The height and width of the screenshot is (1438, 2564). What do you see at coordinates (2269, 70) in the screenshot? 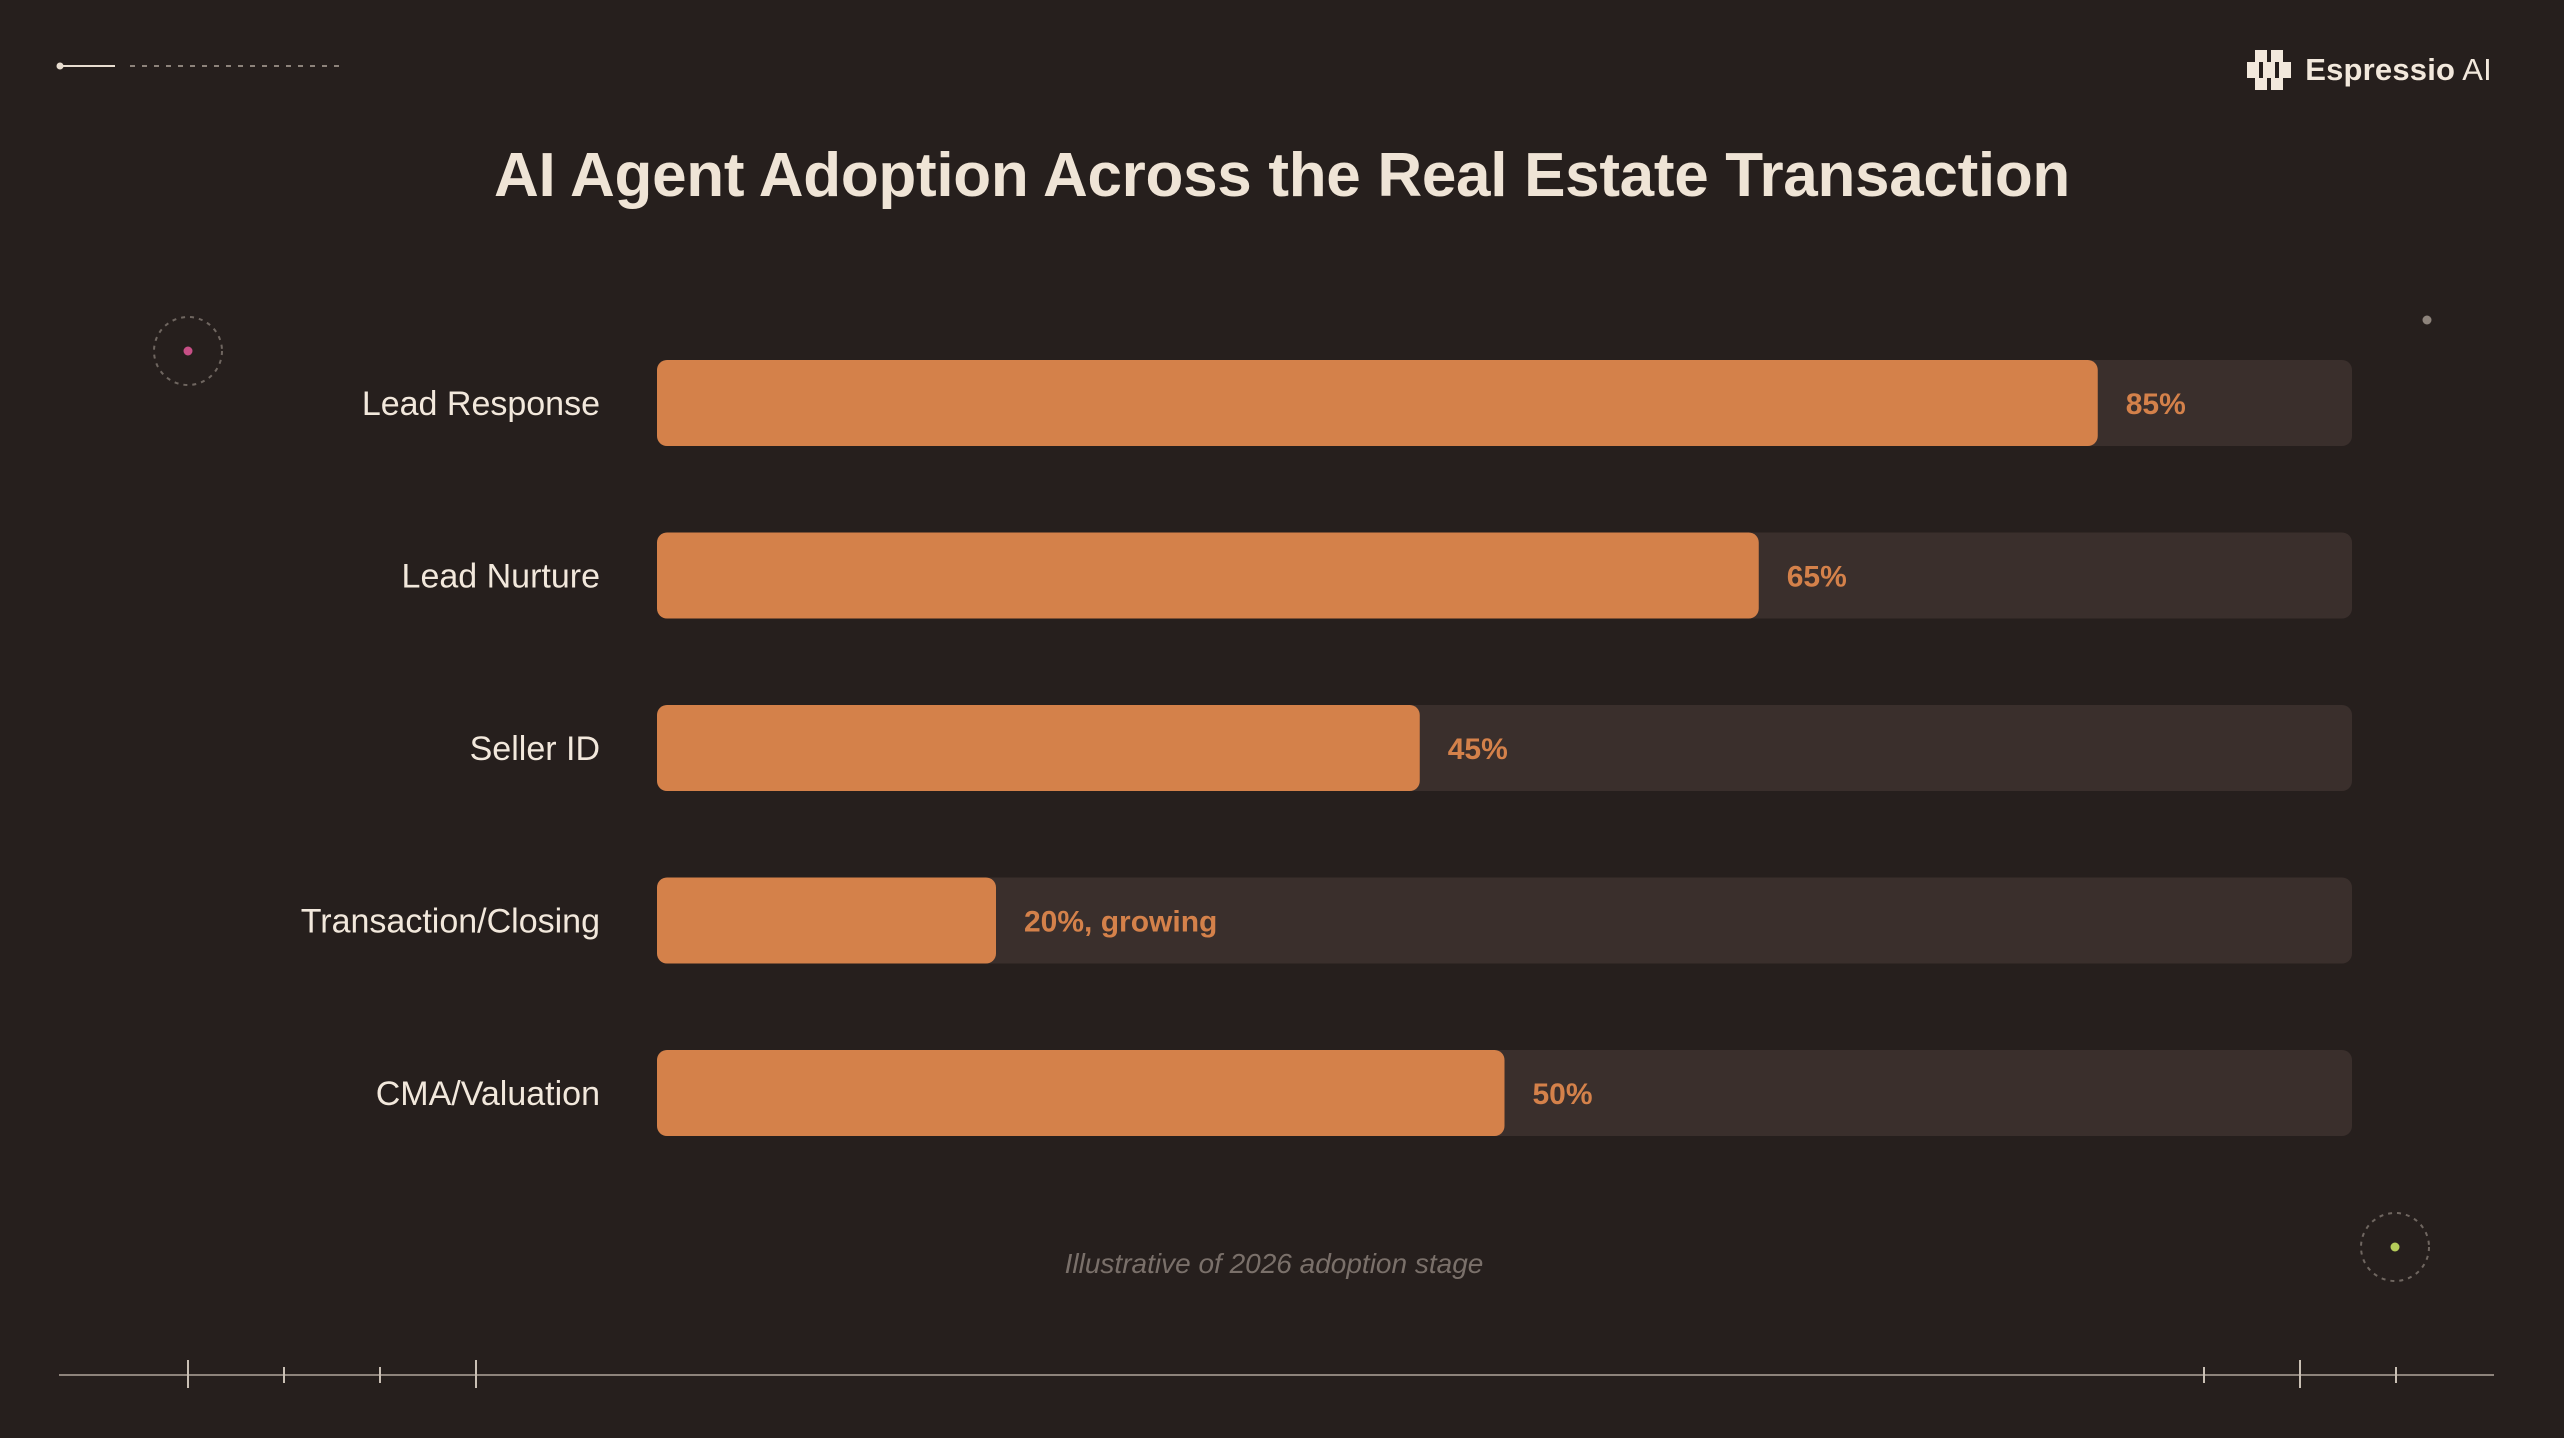
I see `pixel-flower-icon` at bounding box center [2269, 70].